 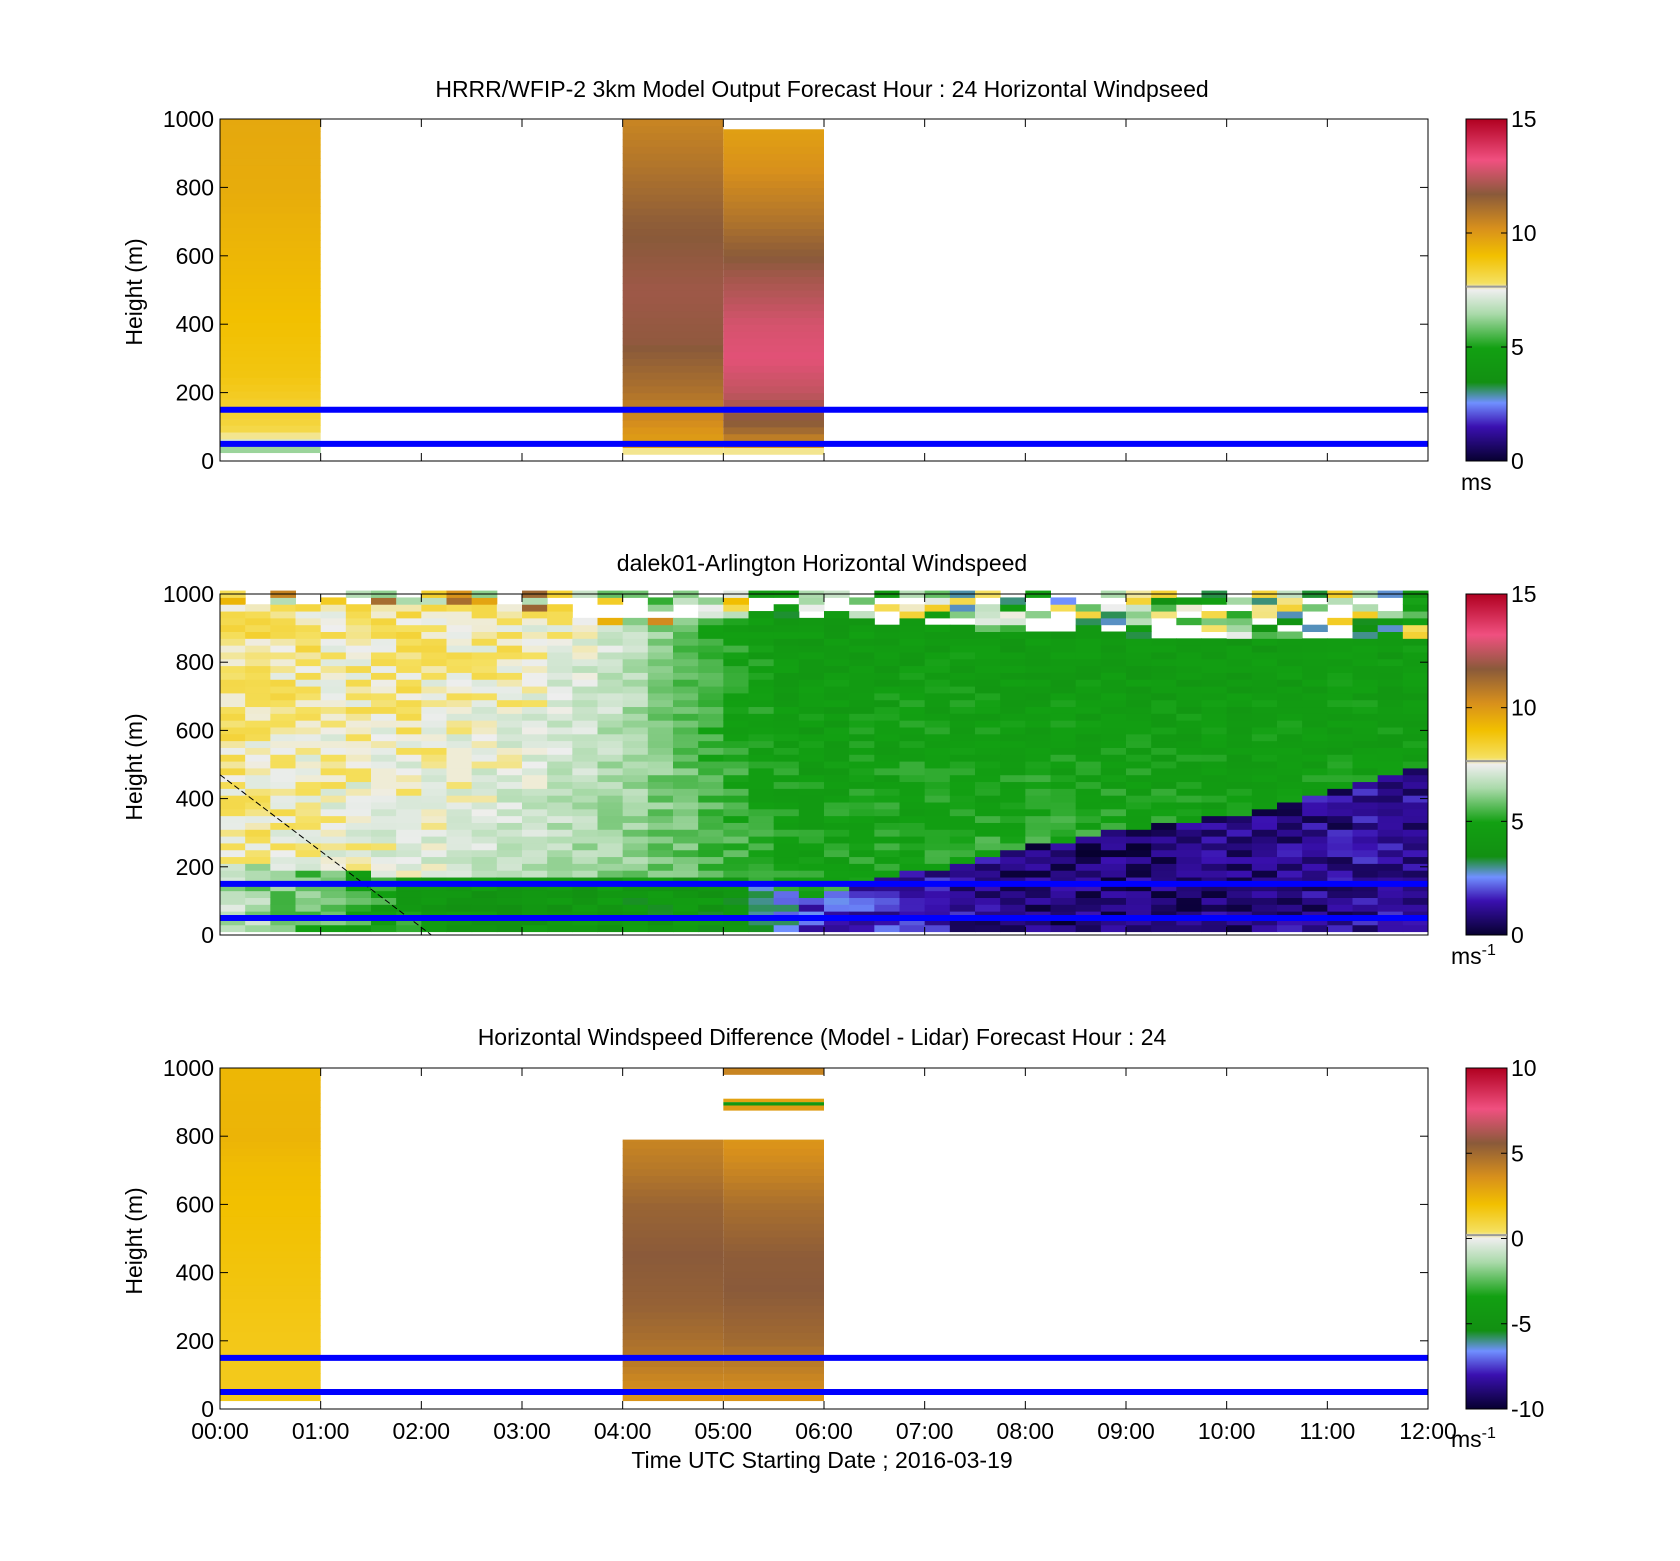 What do you see at coordinates (207, 1409) in the screenshot?
I see `y-tick-label: 0` at bounding box center [207, 1409].